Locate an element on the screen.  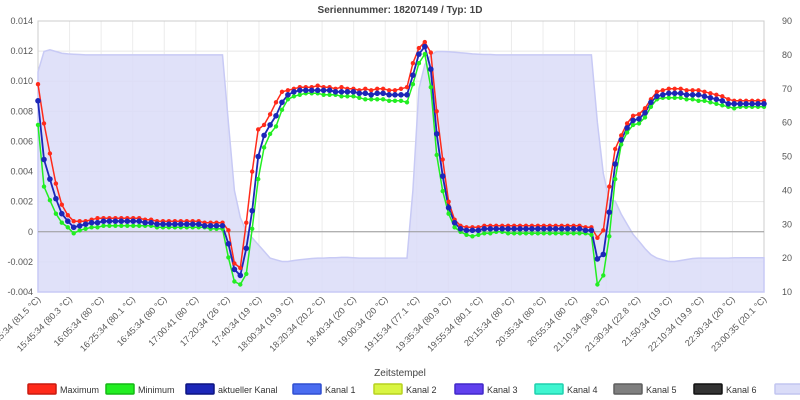
y-tick-label: 0.006 is located at coordinates (21, 141).